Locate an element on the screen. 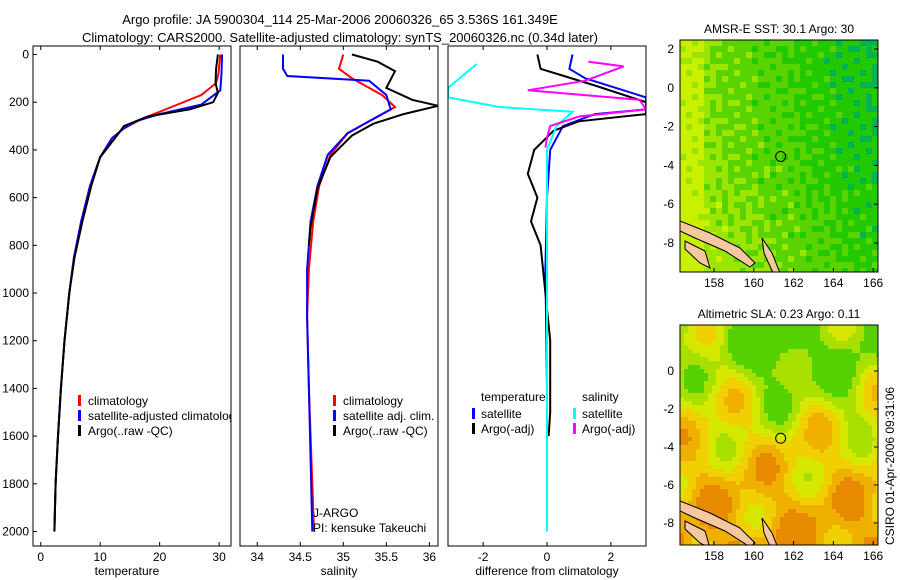  series-line-argo-raw-qc- is located at coordinates (372, 149).